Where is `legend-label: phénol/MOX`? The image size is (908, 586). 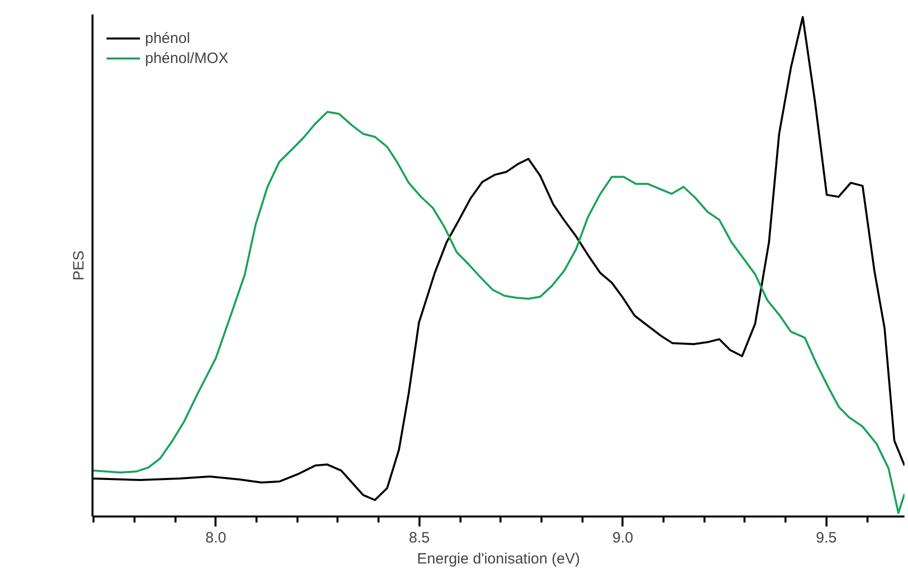 legend-label: phénol/MOX is located at coordinates (186, 58).